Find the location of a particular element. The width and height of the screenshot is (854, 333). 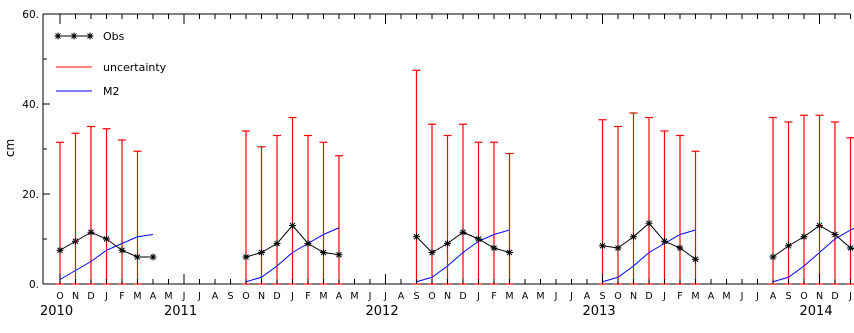

legend-label: M2 is located at coordinates (111, 91).